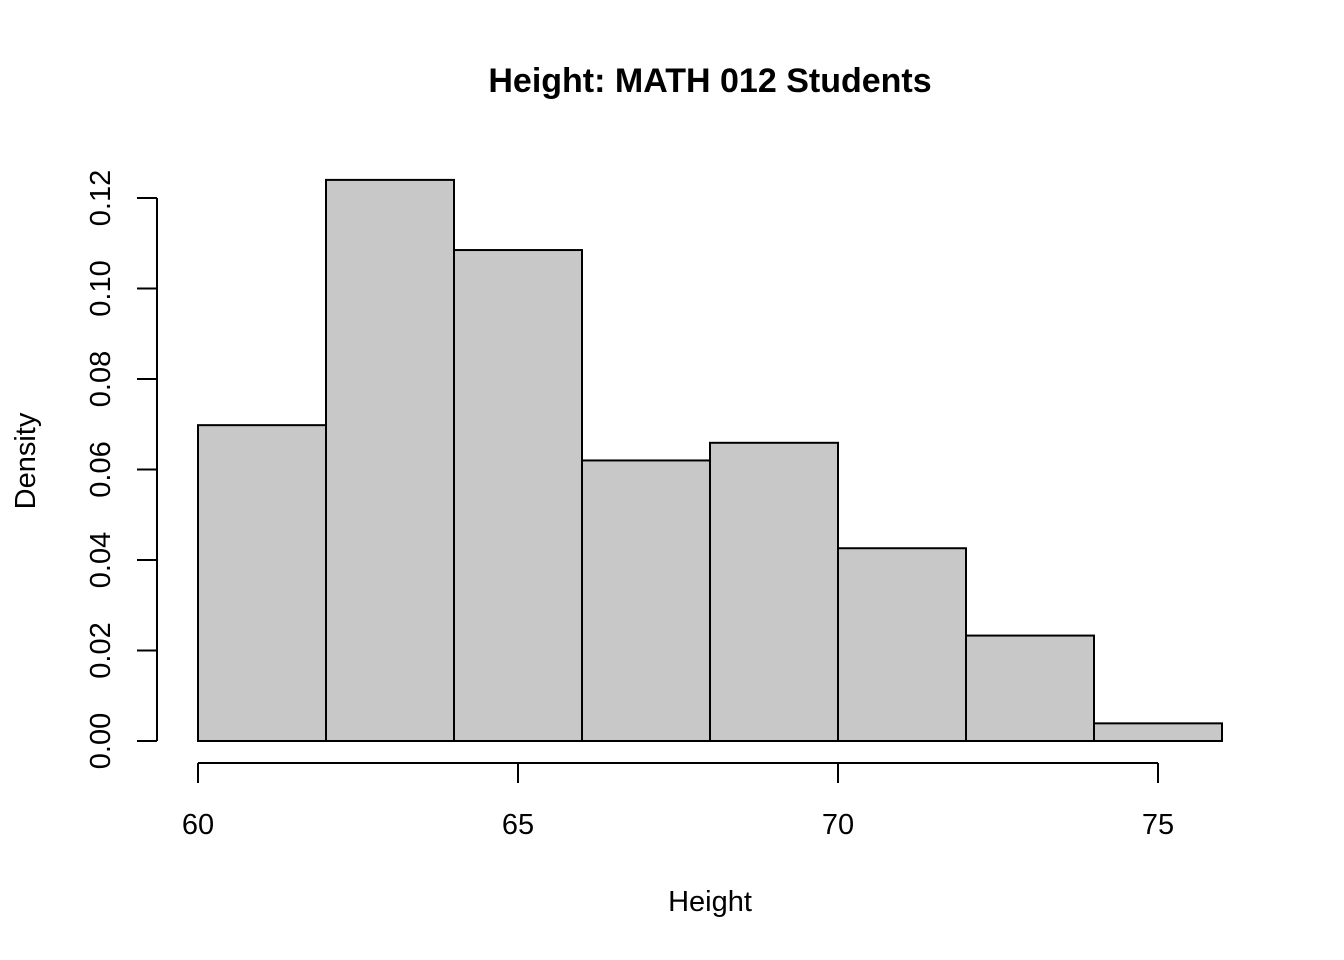 The height and width of the screenshot is (960, 1344). What do you see at coordinates (101, 198) in the screenshot?
I see `y-tick-label: 0.12` at bounding box center [101, 198].